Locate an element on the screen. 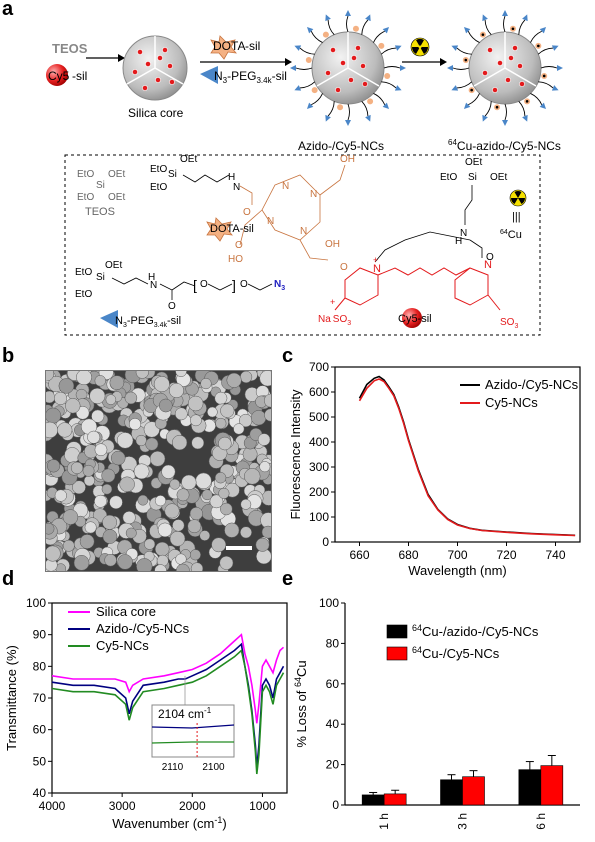 This screenshot has height=842, width=595. triple-bar: ||| is located at coordinates (516, 217).